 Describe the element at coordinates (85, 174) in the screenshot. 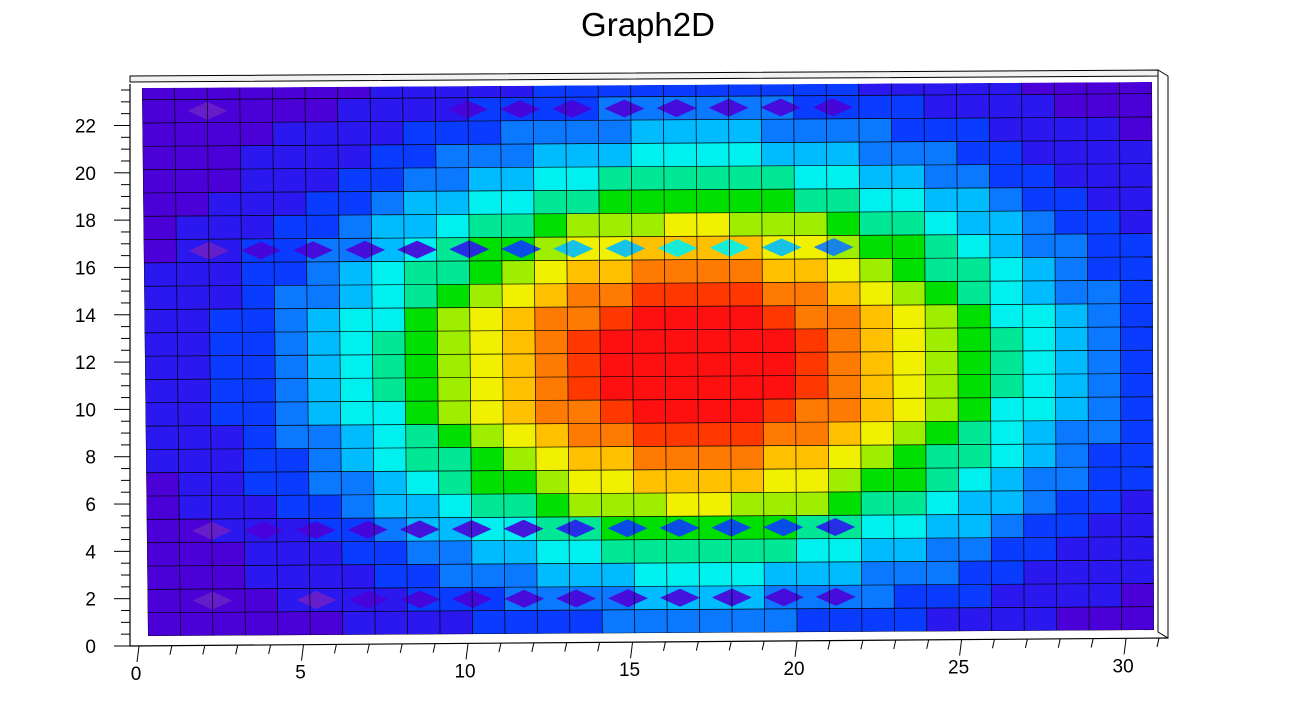

I see `y-tick-label: 20` at that location.